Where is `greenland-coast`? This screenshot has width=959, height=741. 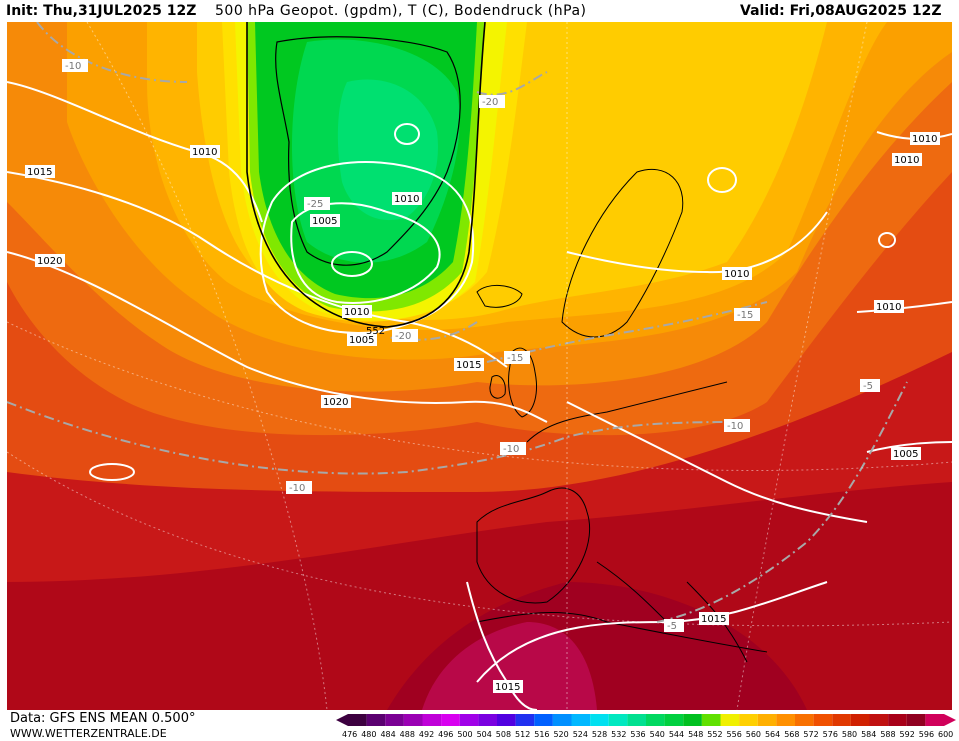
greenland-coast is located at coordinates (368, 151).